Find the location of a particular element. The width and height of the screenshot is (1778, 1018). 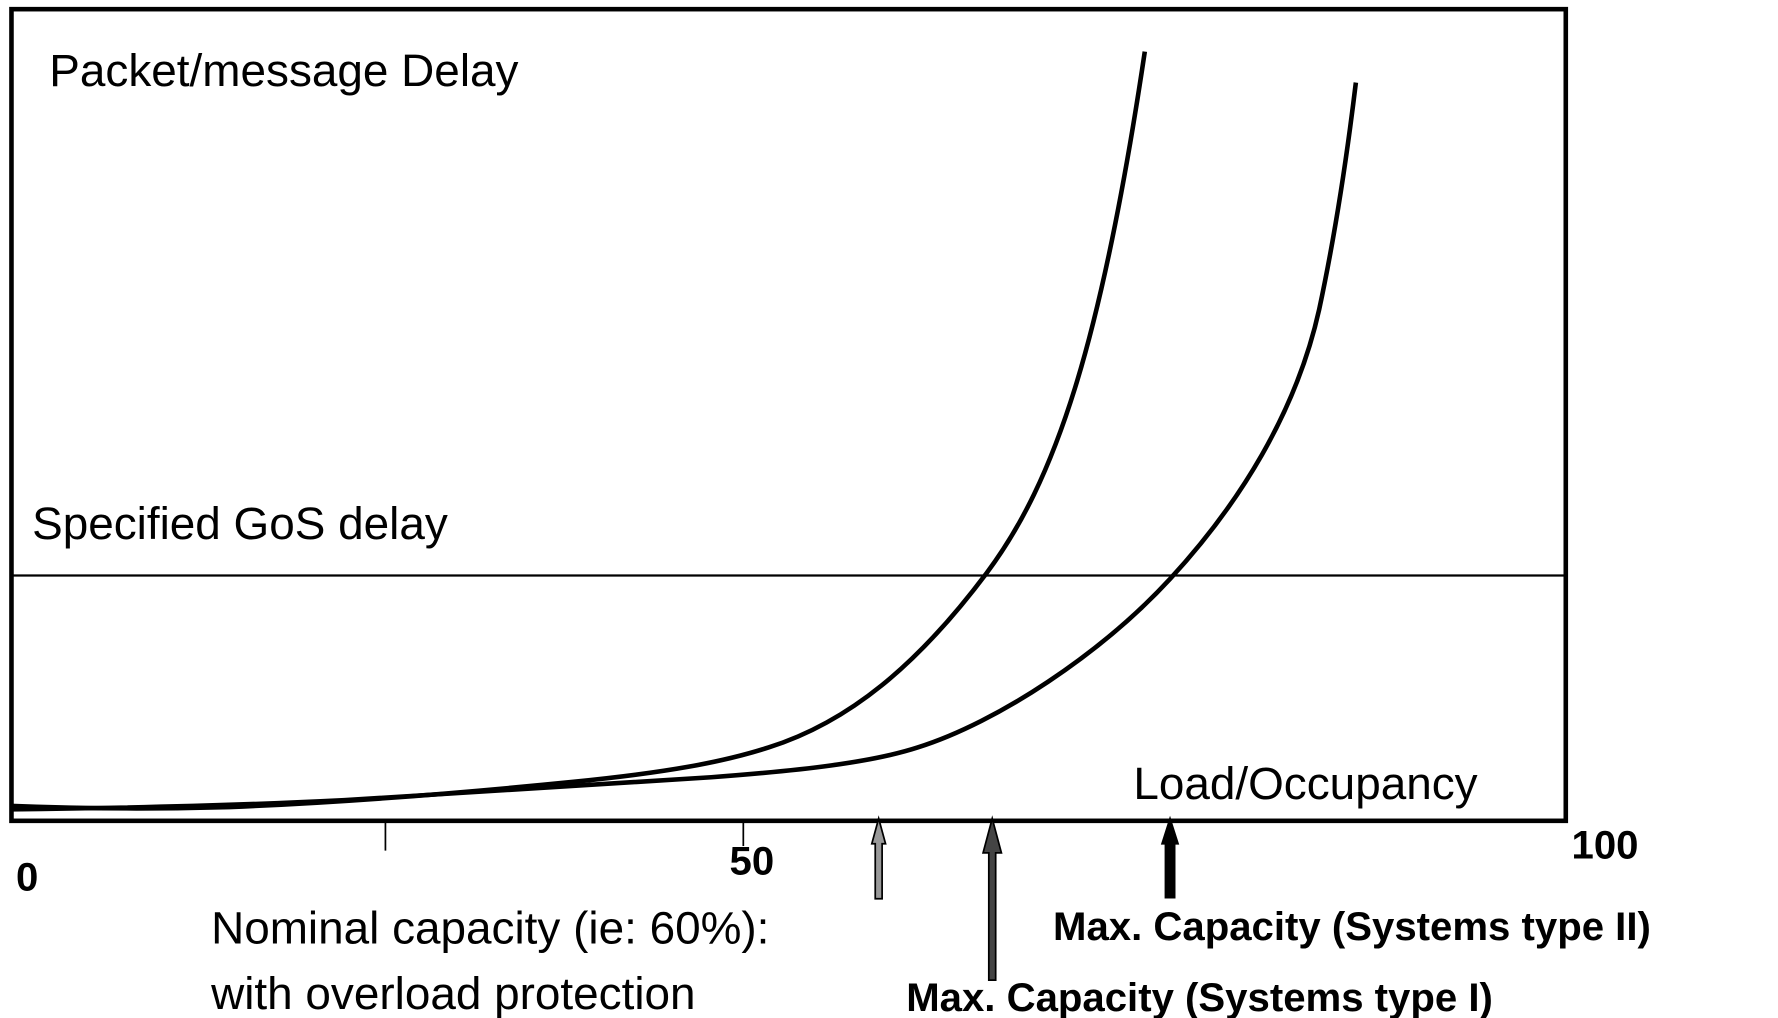

nominal-label: with overload protection is located at coordinates (453, 992).